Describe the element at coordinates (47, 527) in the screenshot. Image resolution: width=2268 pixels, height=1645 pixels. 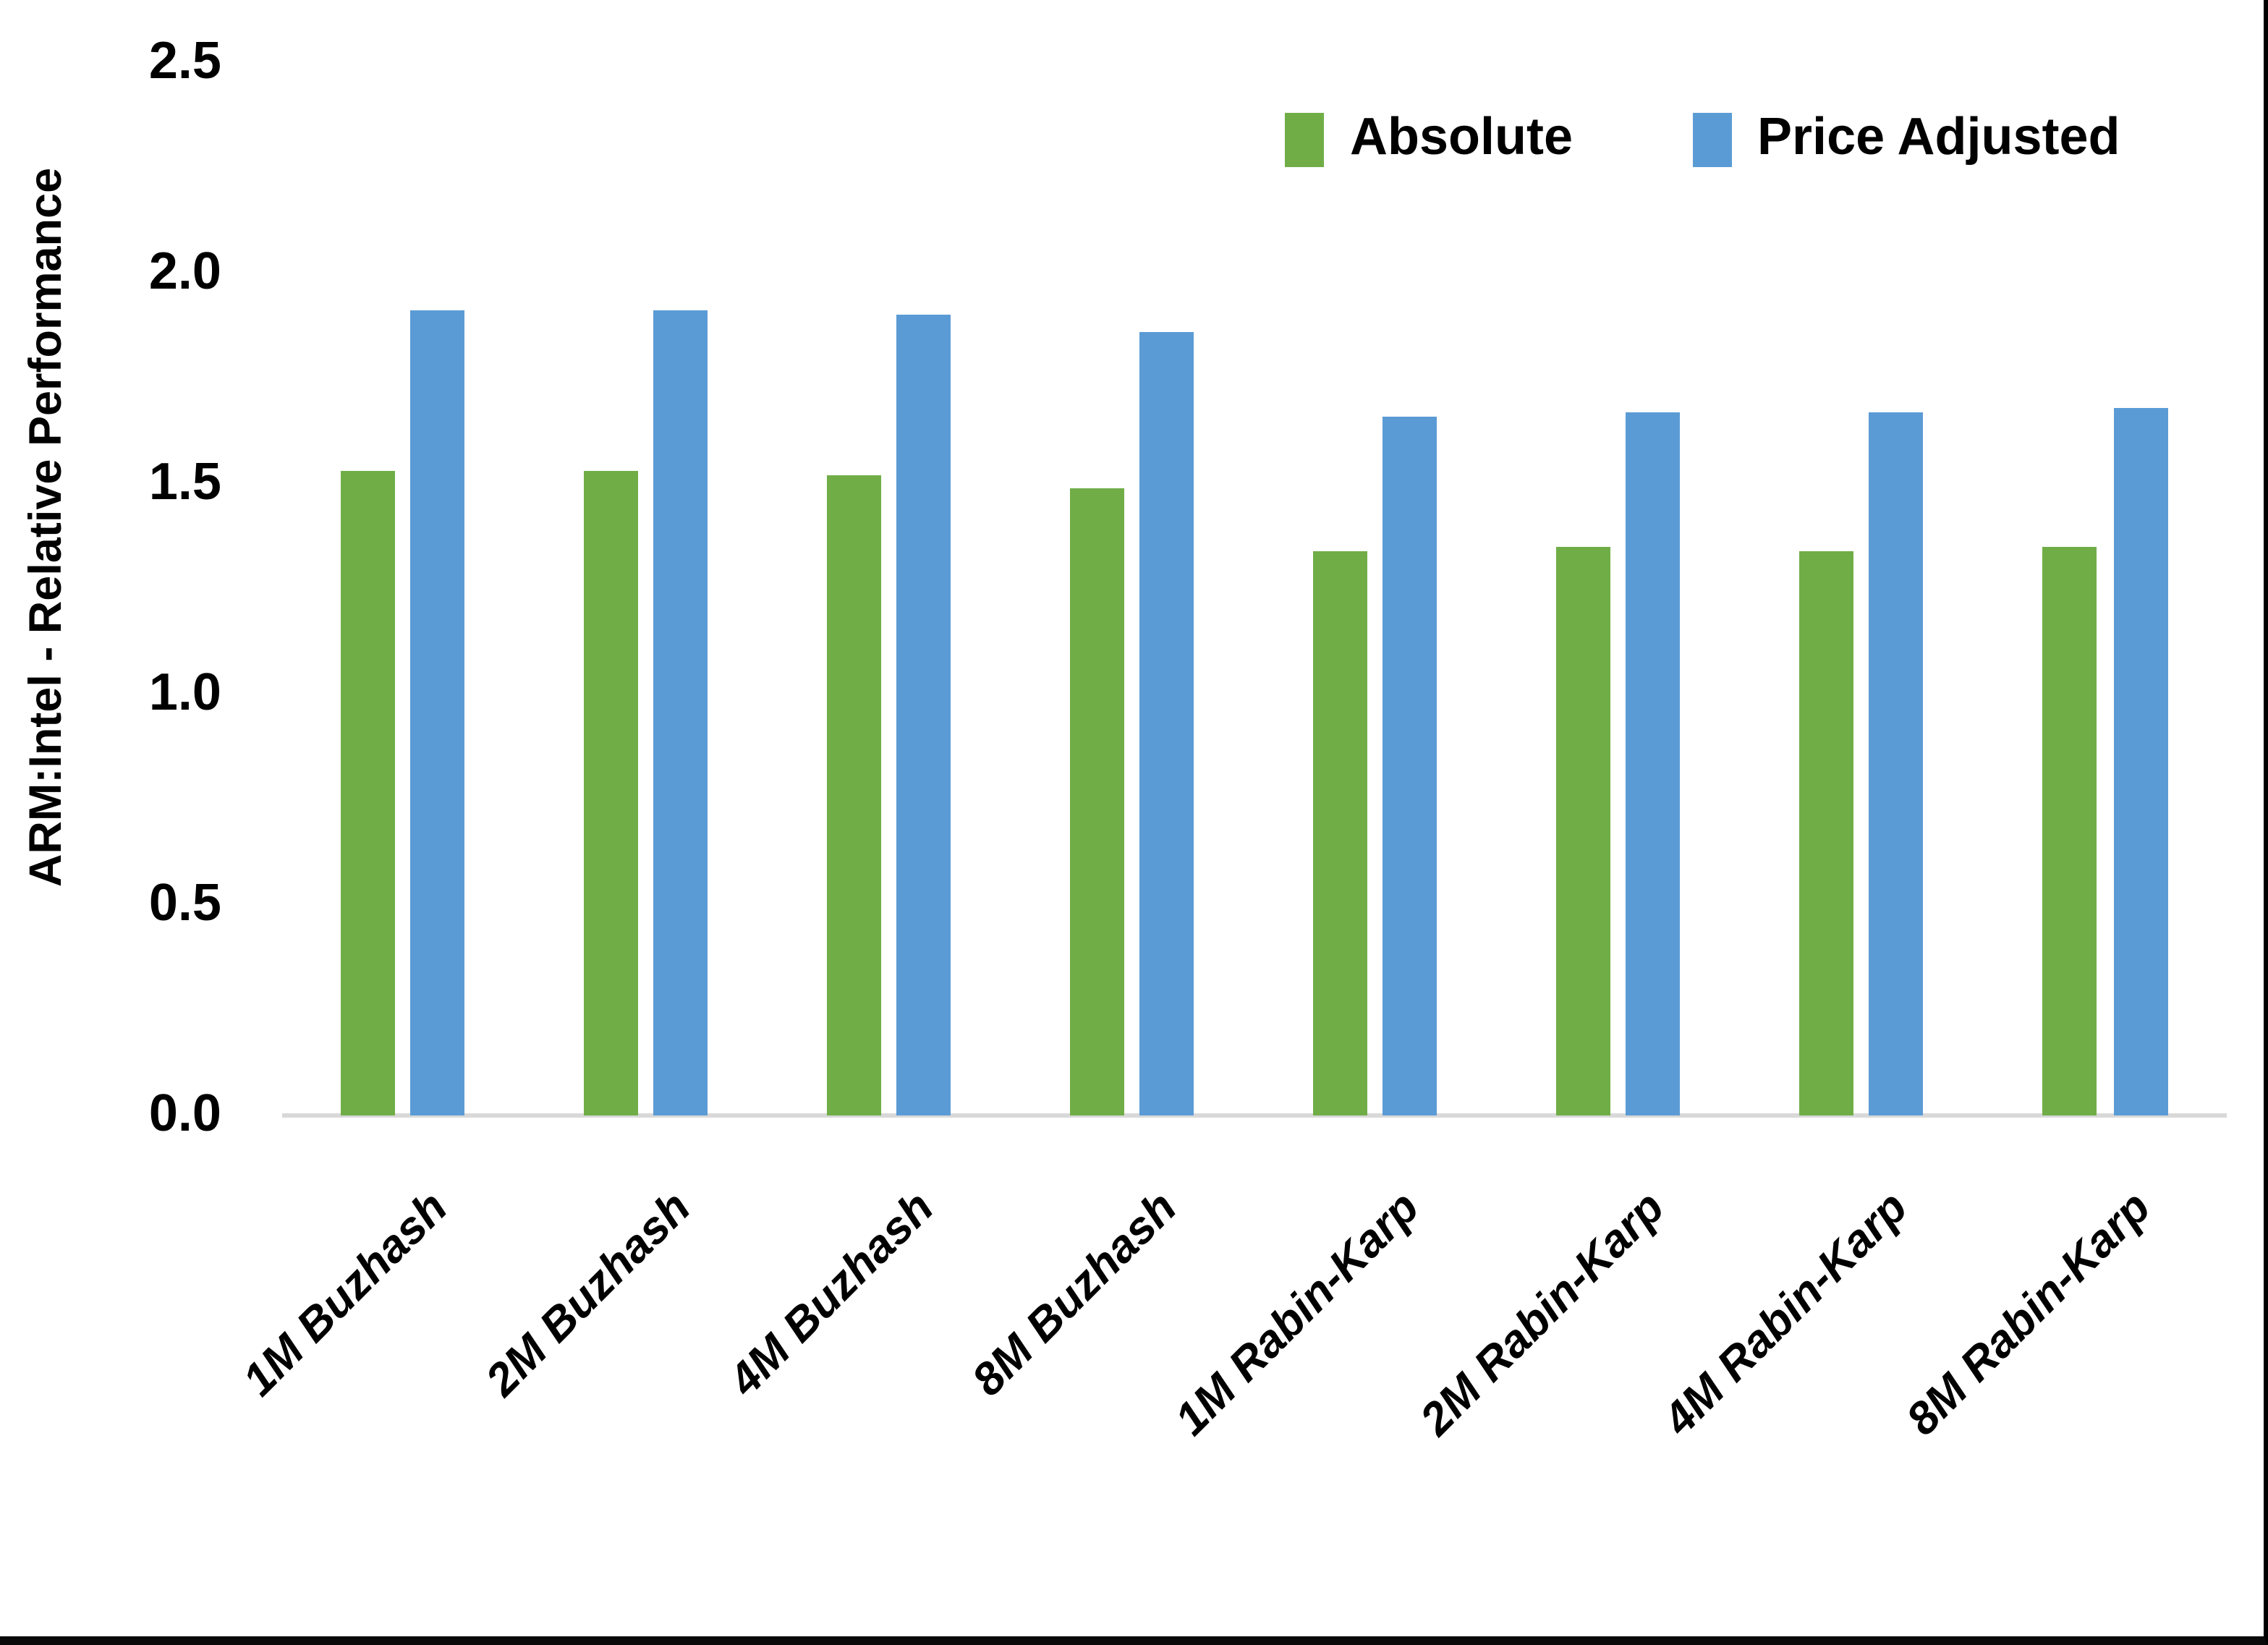
I see `y-axis-title: ARM:Intel - Relative Performance` at that location.